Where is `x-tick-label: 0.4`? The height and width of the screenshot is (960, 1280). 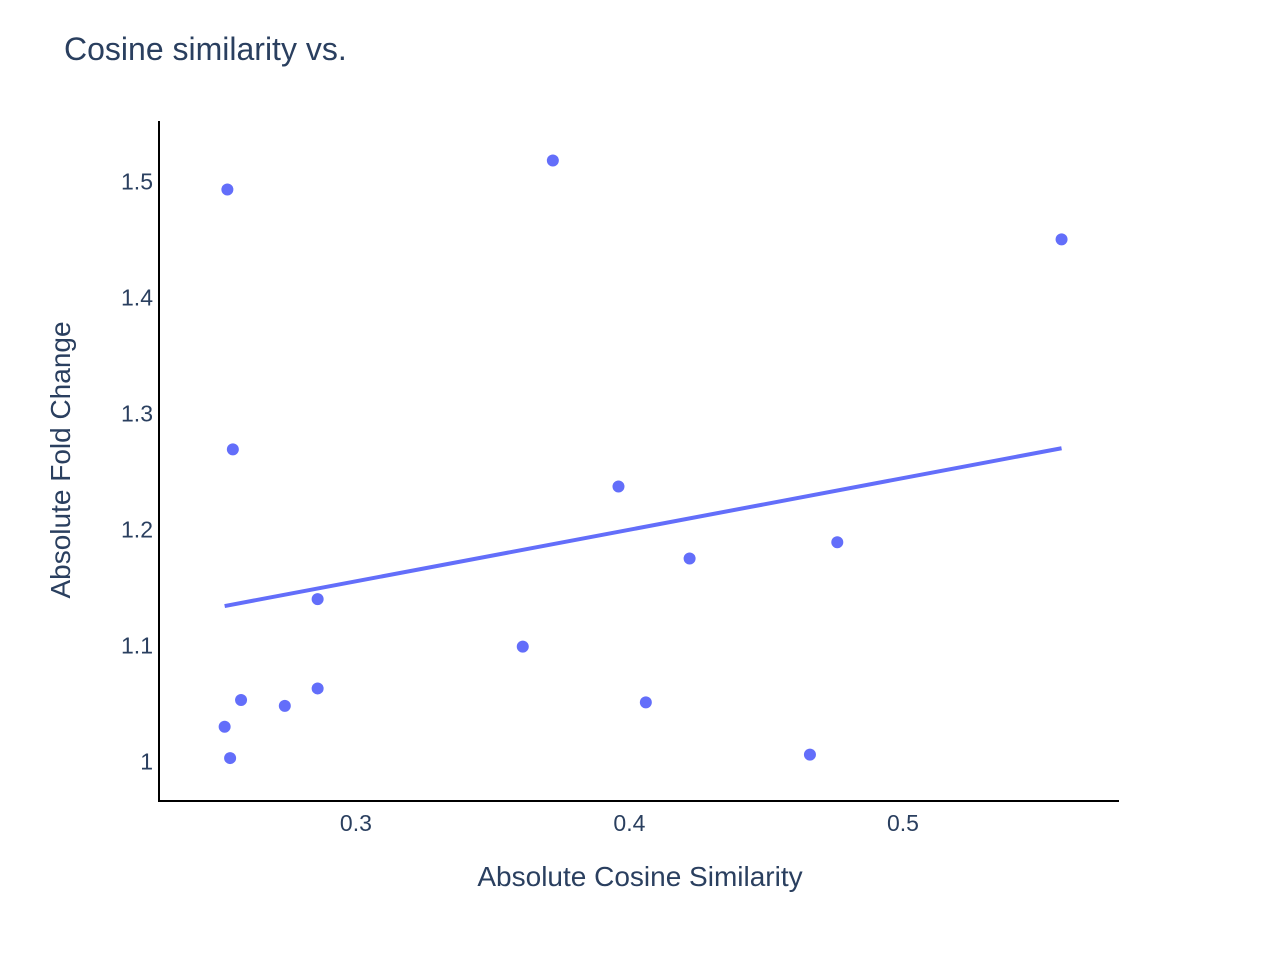
x-tick-label: 0.4 is located at coordinates (629, 823).